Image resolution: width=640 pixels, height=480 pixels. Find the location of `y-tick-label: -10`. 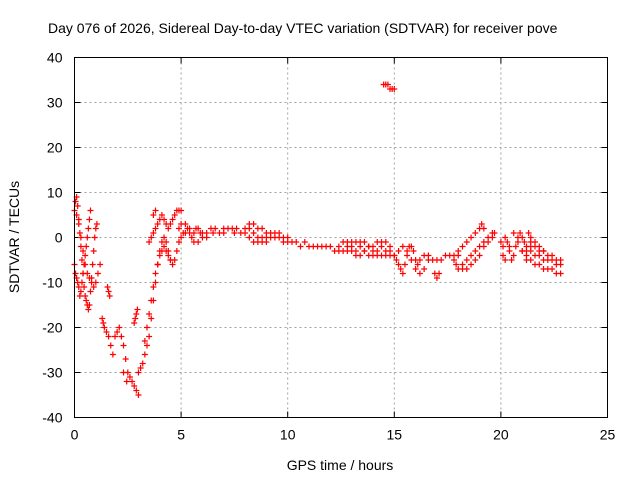

y-tick-label: -10 is located at coordinates (52, 283).